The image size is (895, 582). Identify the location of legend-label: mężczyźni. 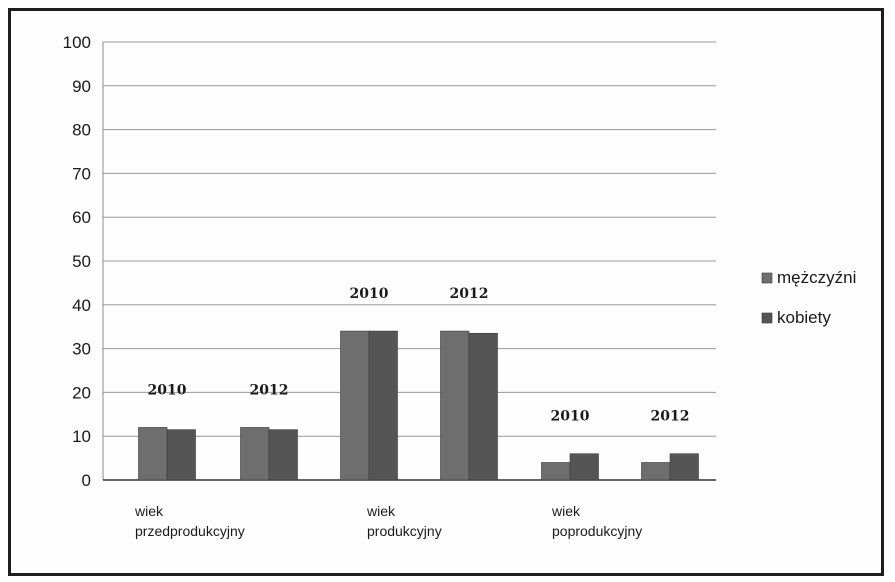
(816, 277).